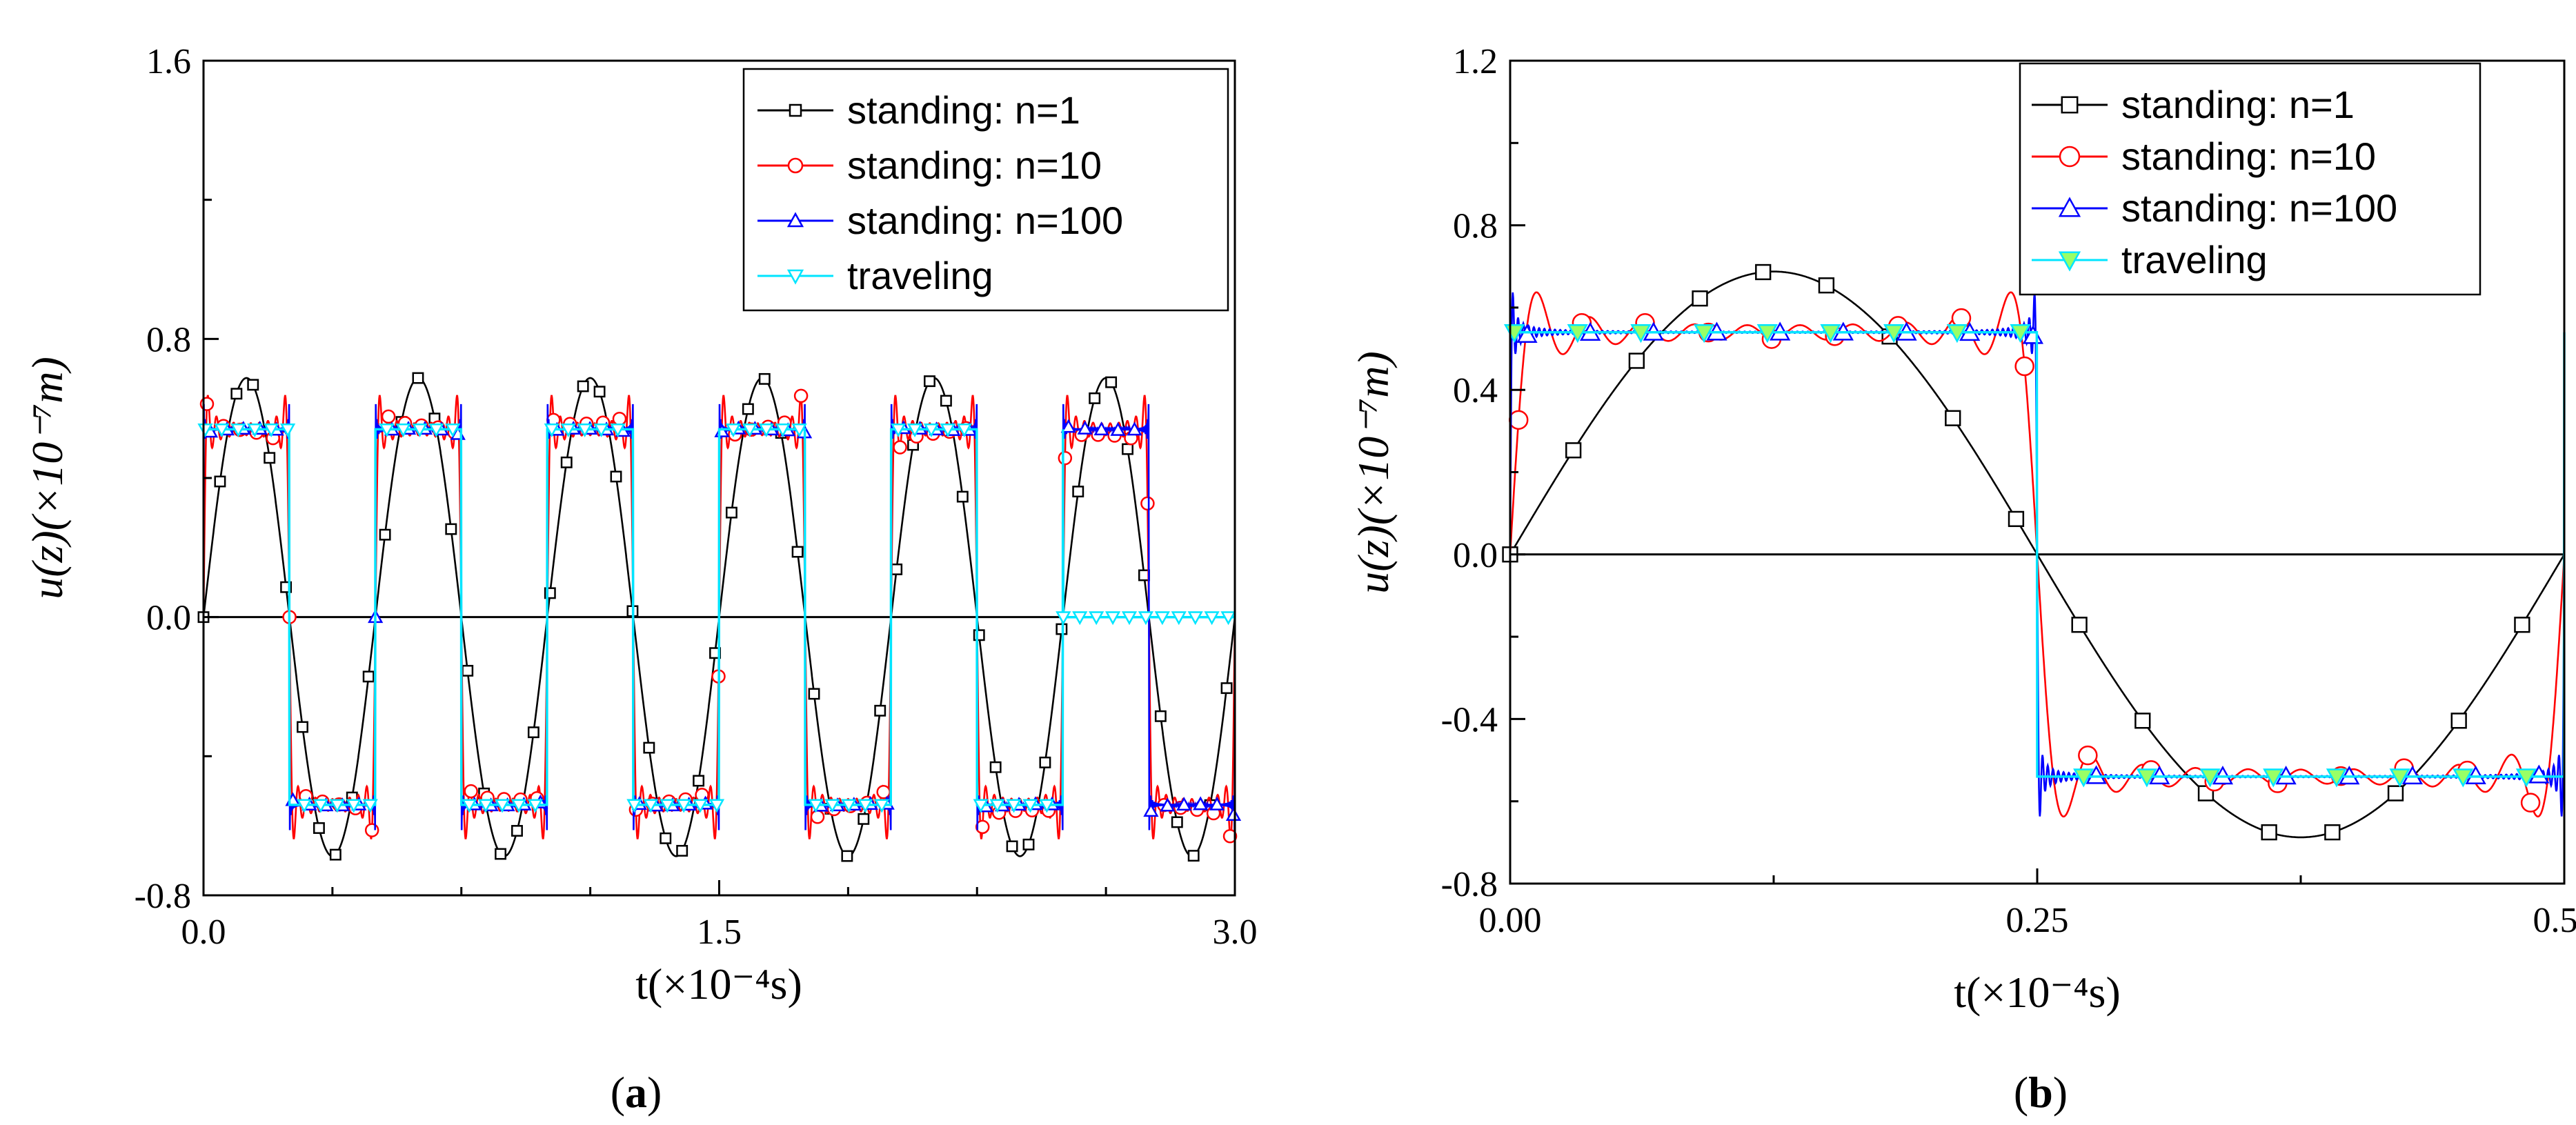 The height and width of the screenshot is (1125, 2576). What do you see at coordinates (1475, 226) in the screenshot?
I see `y-tick-label: 0.8` at bounding box center [1475, 226].